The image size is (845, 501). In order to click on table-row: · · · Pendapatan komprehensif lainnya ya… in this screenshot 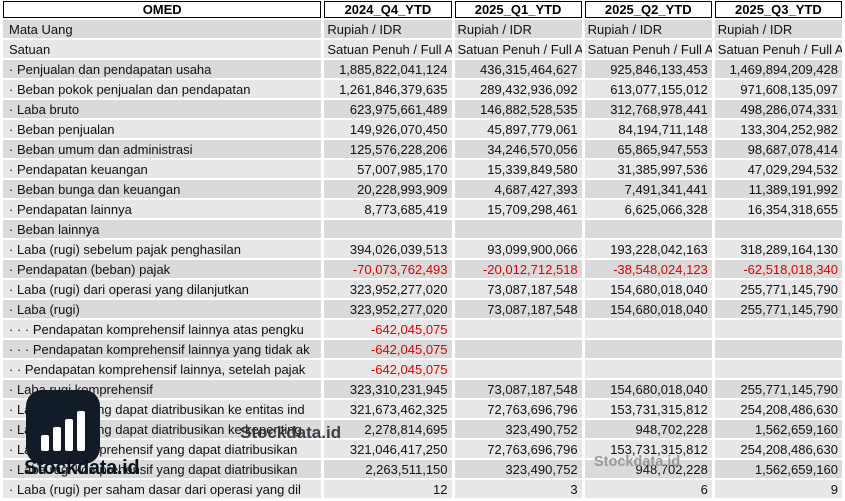, I will do `click(422, 349)`.